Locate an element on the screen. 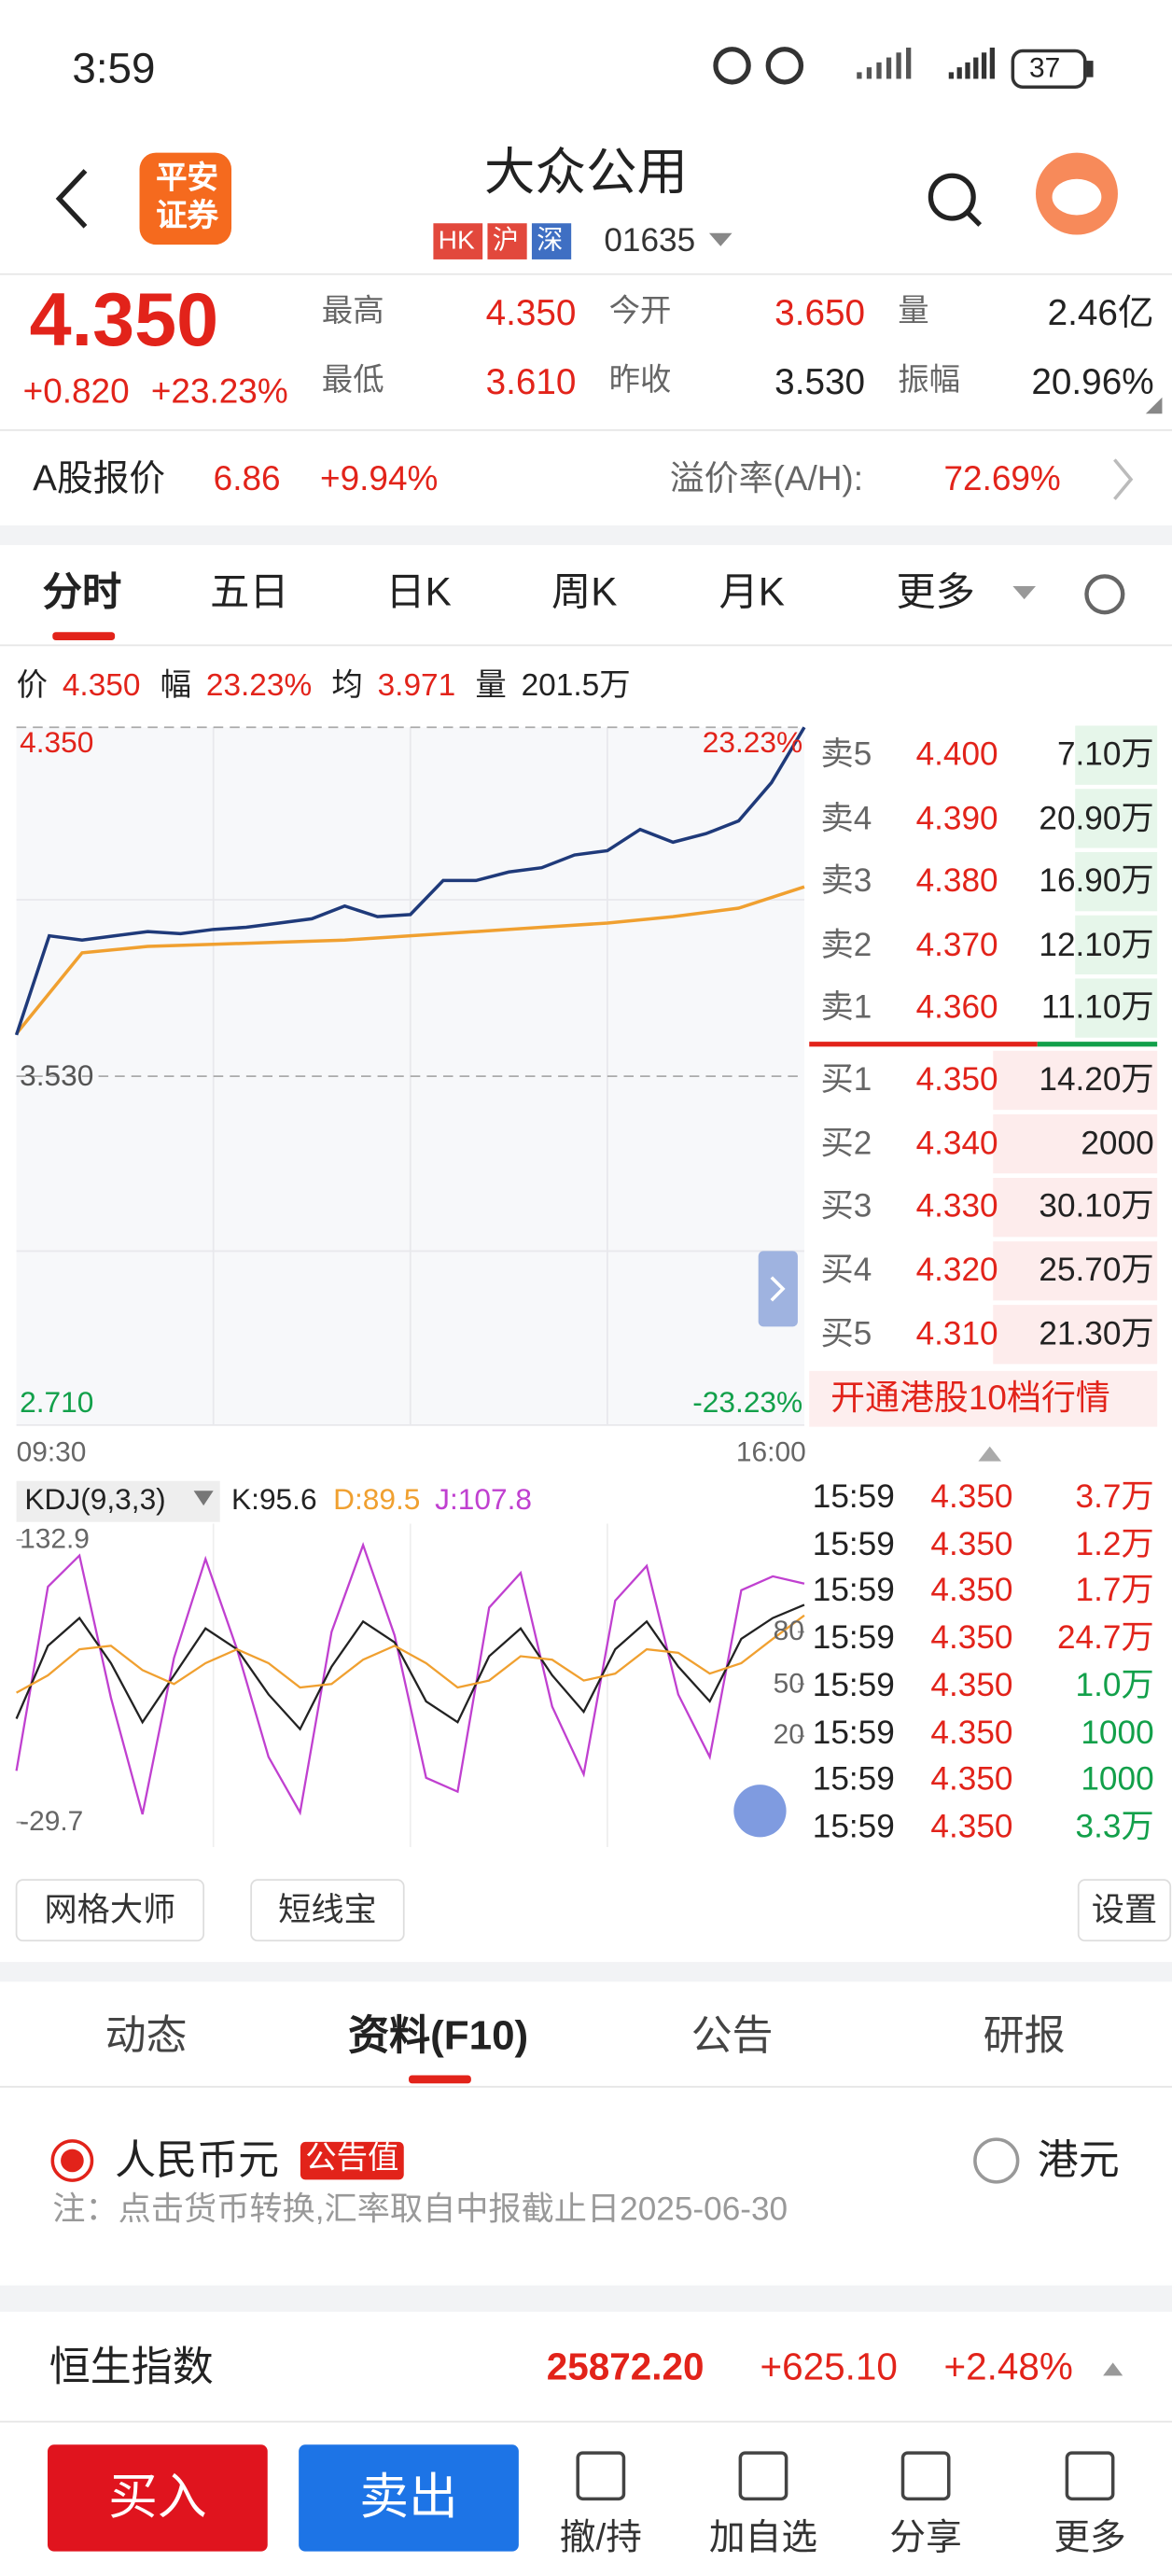  chart-tab: 月K is located at coordinates (752, 592).